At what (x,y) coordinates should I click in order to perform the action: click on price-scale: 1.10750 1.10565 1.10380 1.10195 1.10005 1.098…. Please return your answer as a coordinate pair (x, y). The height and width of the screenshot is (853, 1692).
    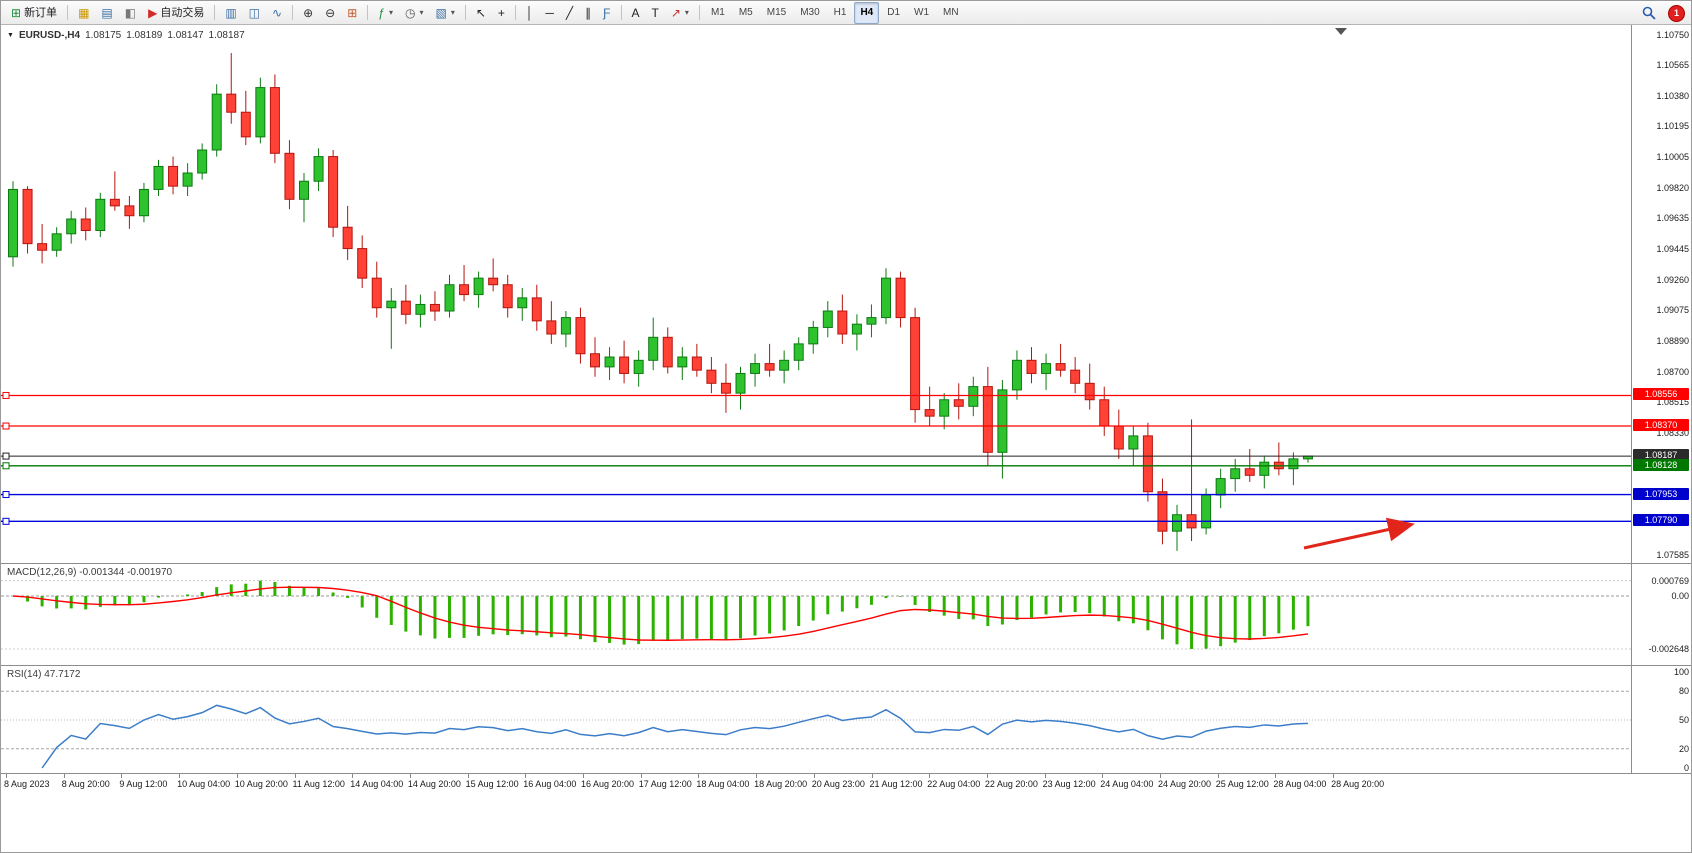
    Looking at the image, I should click on (1661, 399).